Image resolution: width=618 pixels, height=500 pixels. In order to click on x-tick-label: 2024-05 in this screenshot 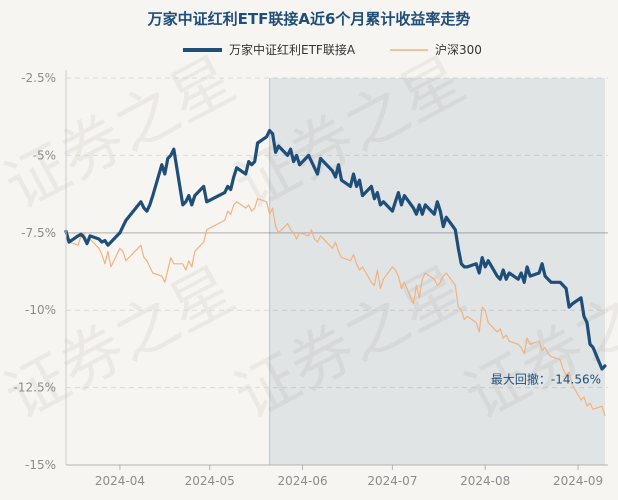, I will do `click(210, 481)`.